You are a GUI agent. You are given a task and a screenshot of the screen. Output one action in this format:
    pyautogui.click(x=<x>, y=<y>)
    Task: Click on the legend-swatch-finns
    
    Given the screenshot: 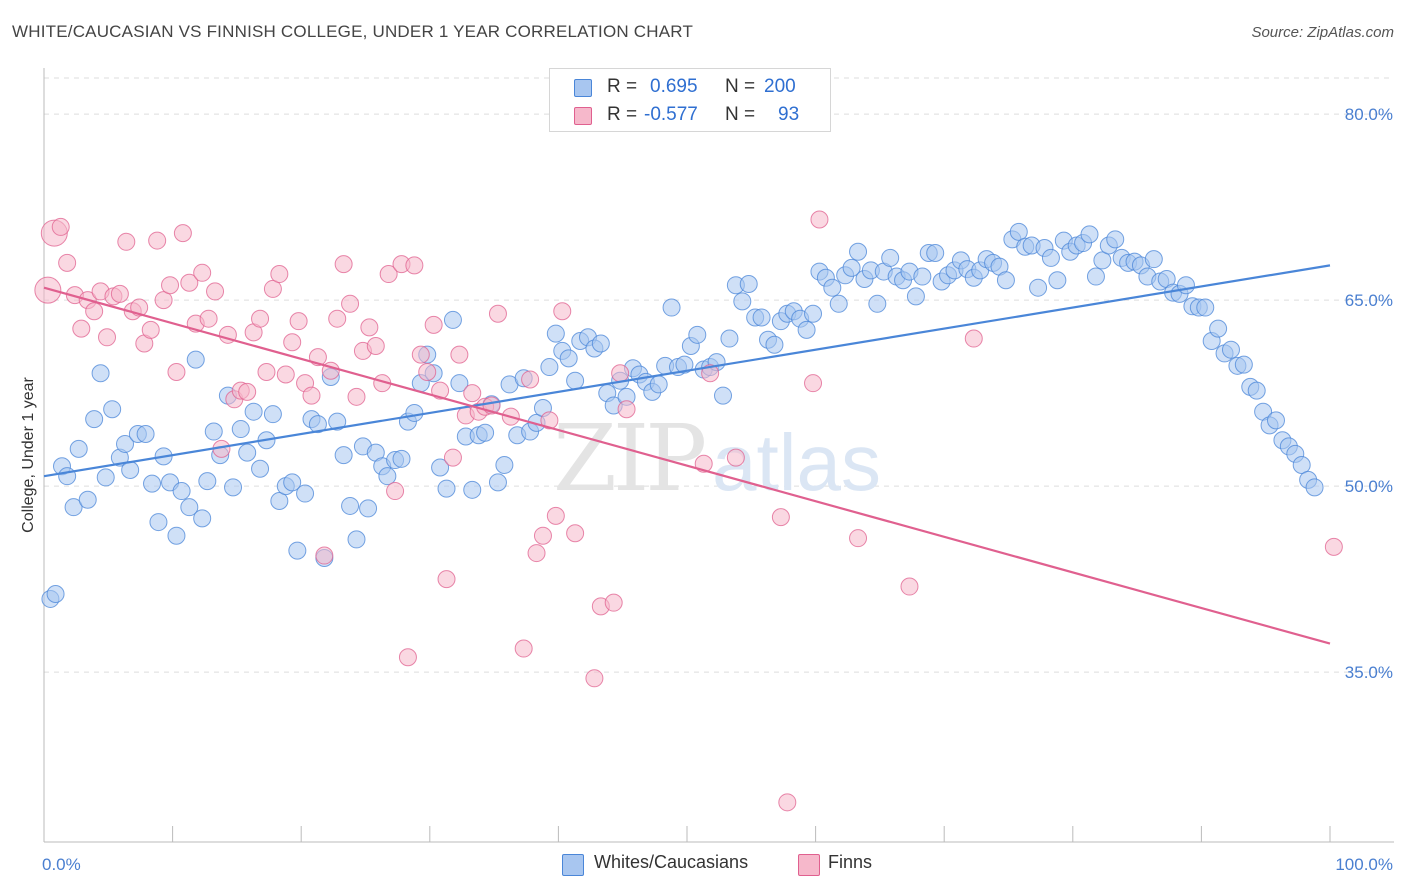 What is the action you would take?
    pyautogui.click(x=583, y=116)
    